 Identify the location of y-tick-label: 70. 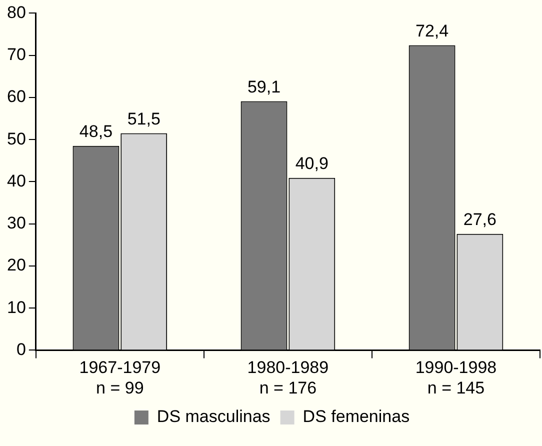
(16, 54).